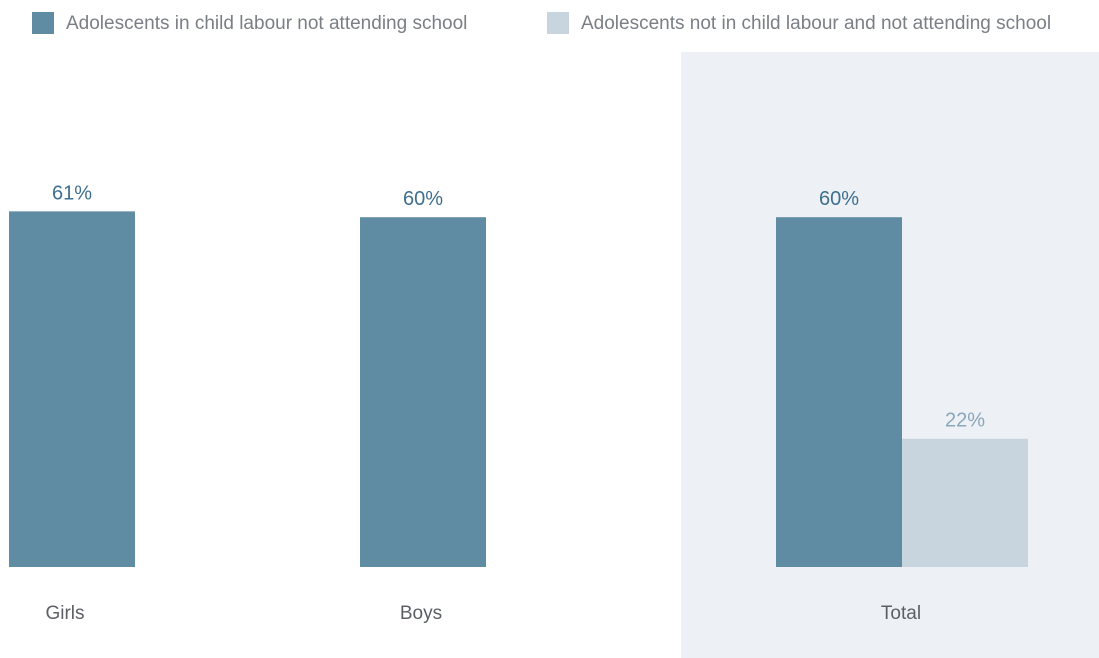  What do you see at coordinates (423, 199) in the screenshot?
I see `data-label-boys-series-1: 60%` at bounding box center [423, 199].